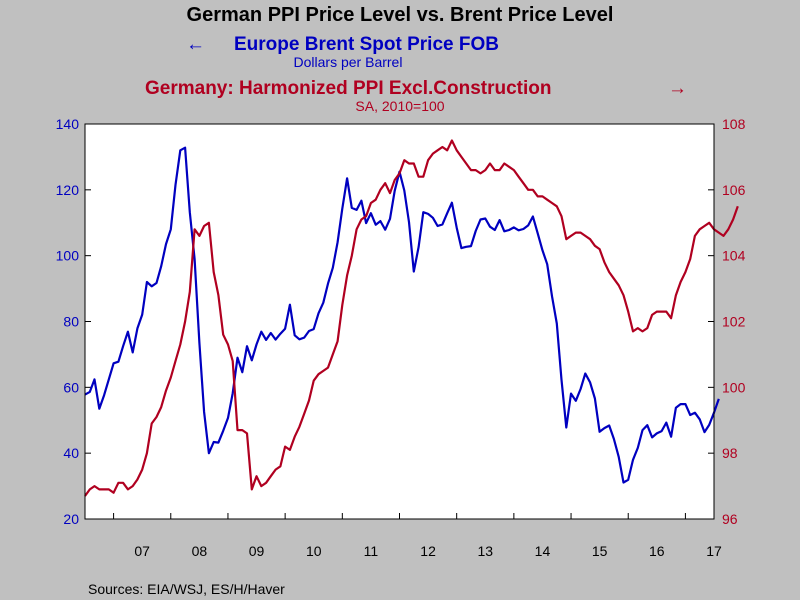  I want to click on x-tick-label: 14, so click(543, 551).